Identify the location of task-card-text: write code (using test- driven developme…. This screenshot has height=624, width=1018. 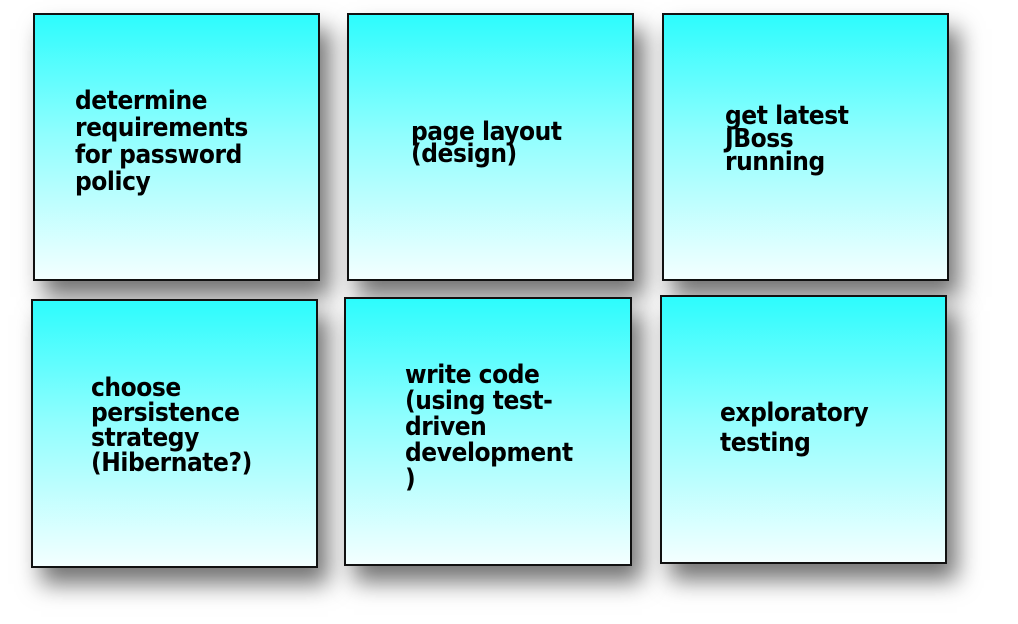
(489, 427).